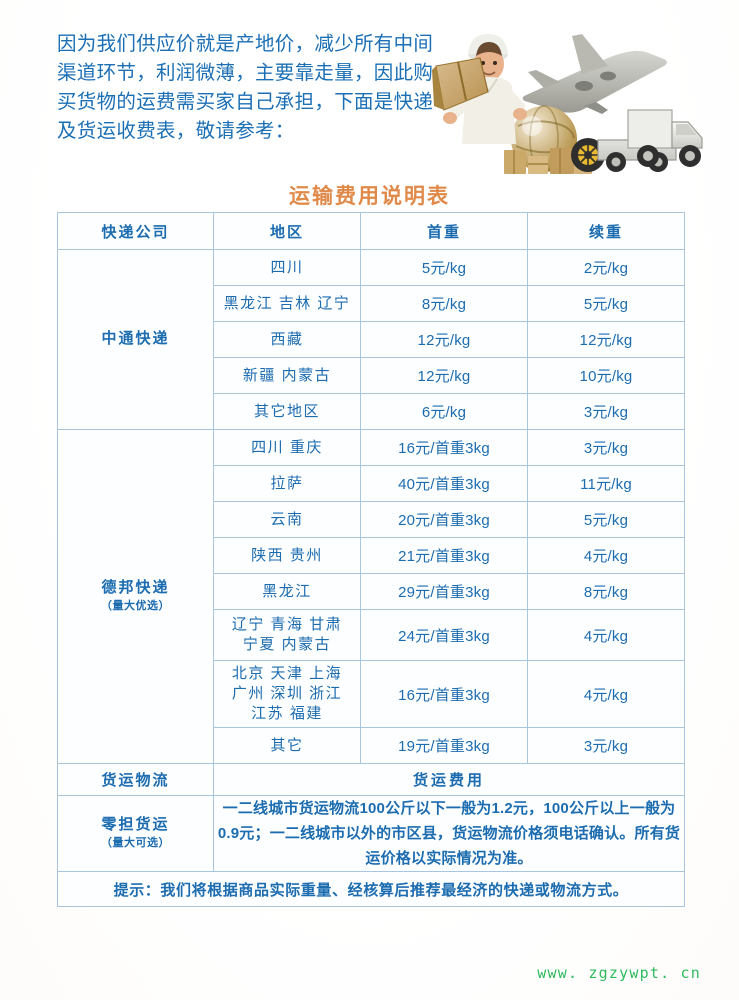 This screenshot has height=1000, width=739. I want to click on table-row: 黑龙江 吉林 辽宁 8元/kg 5元/kg, so click(371, 303).